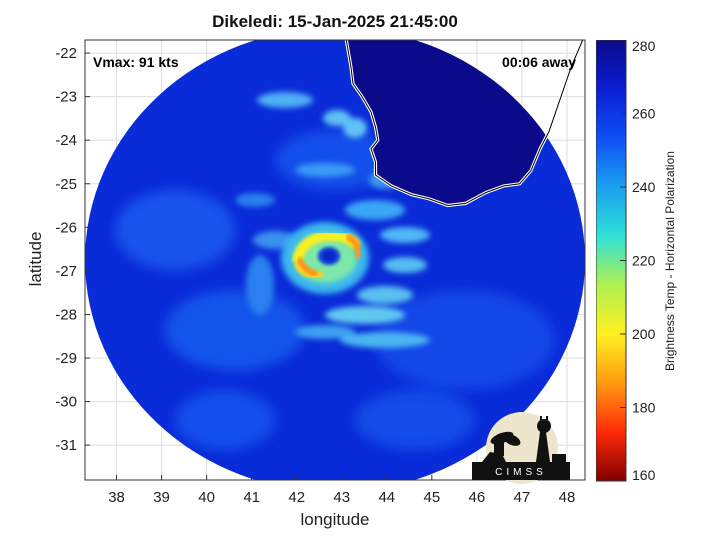  Describe the element at coordinates (161, 497) in the screenshot. I see `x-tick-label: 39` at that location.